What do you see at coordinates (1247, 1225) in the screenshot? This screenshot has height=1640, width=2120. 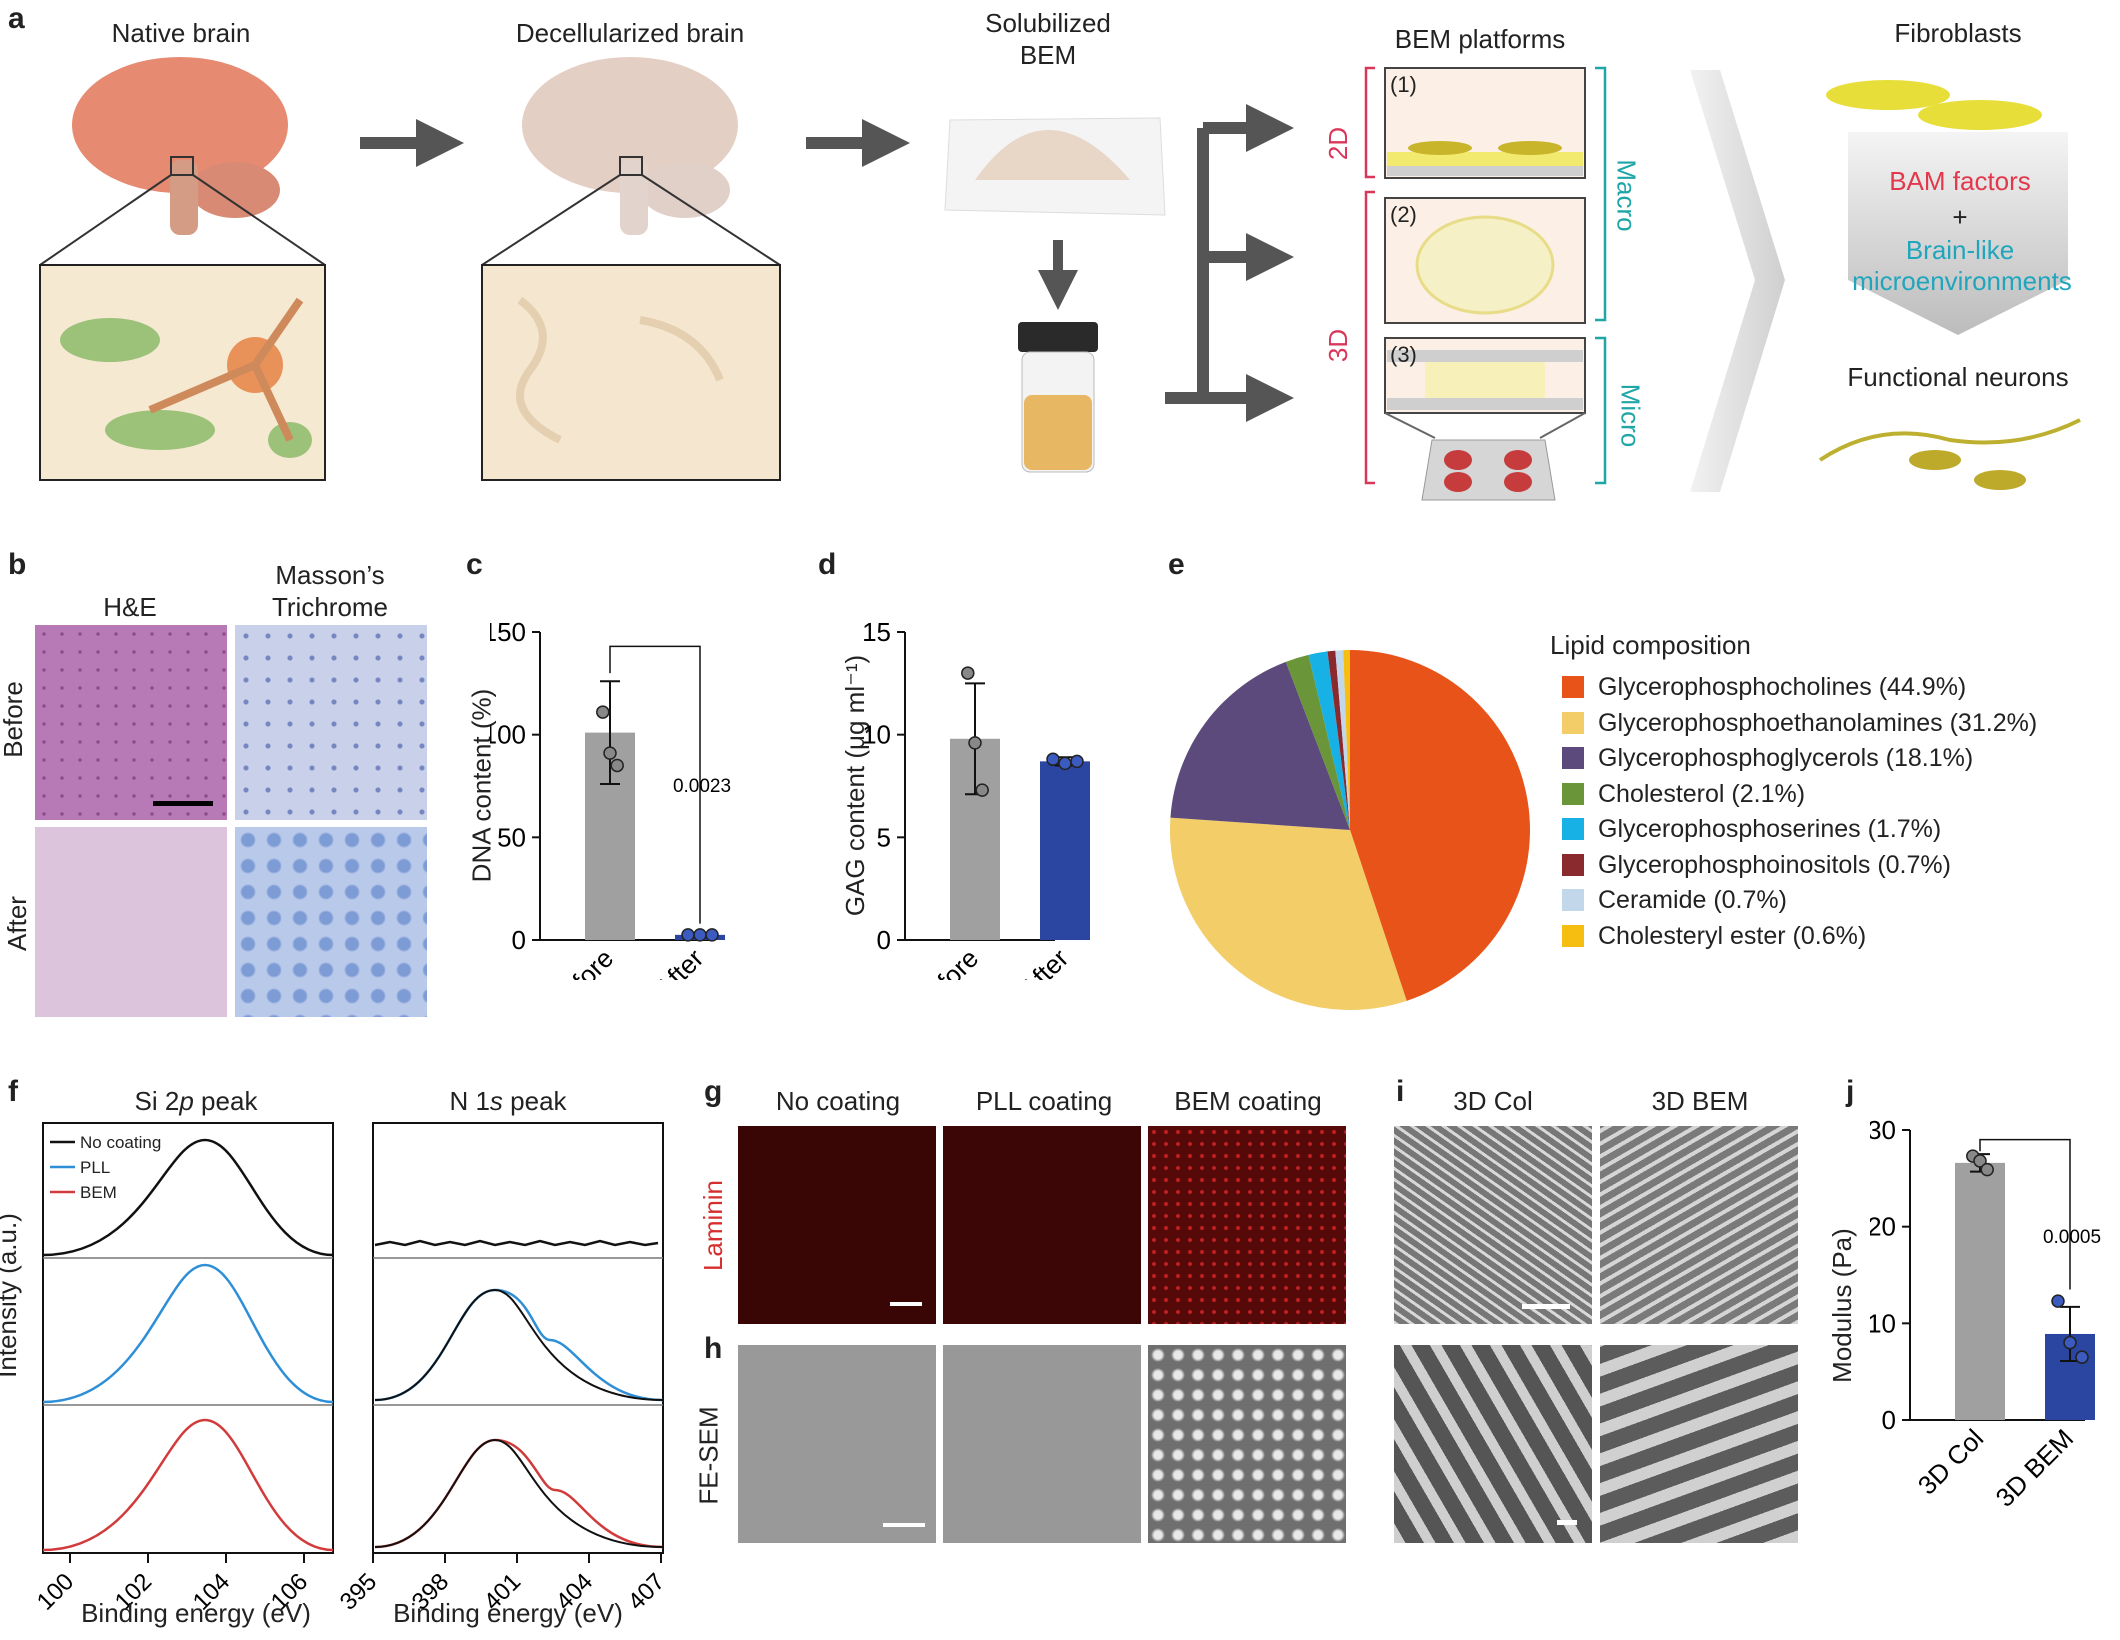 I see `laminin-bem-image` at bounding box center [1247, 1225].